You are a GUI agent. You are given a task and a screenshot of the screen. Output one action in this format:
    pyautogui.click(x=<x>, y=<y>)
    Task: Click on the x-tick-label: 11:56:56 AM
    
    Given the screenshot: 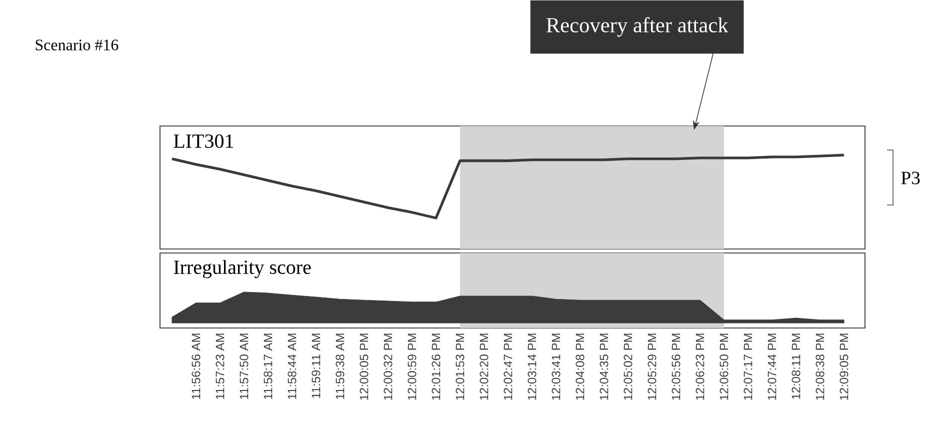 What is the action you would take?
    pyautogui.click(x=196, y=366)
    